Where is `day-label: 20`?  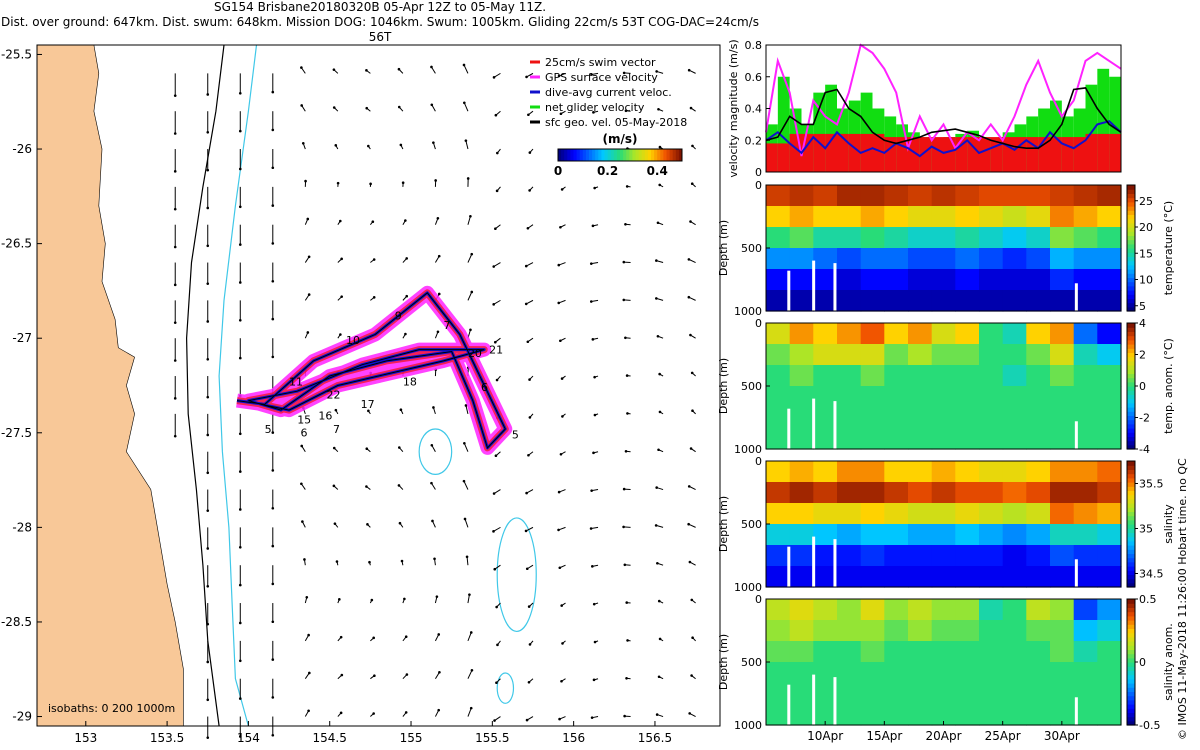
day-label: 20 is located at coordinates (475, 353).